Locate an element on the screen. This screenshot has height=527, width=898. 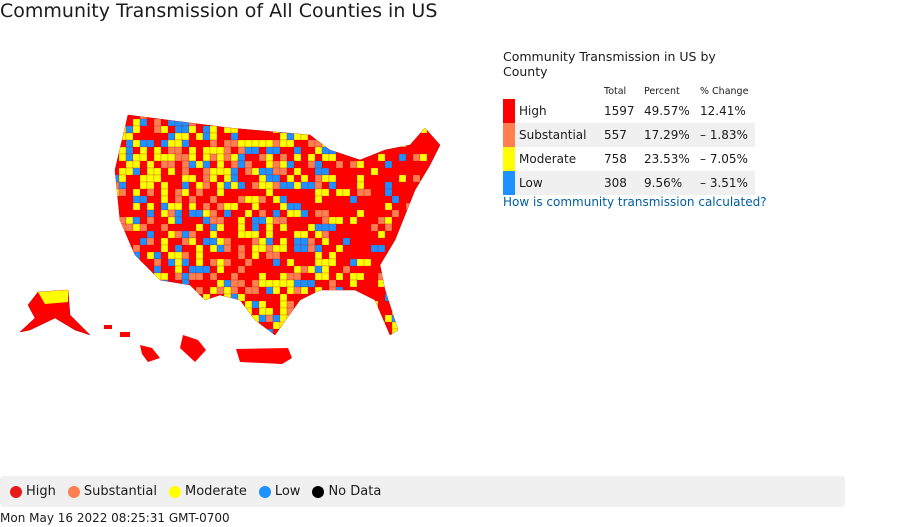
header-cell: Percent is located at coordinates (662, 91).